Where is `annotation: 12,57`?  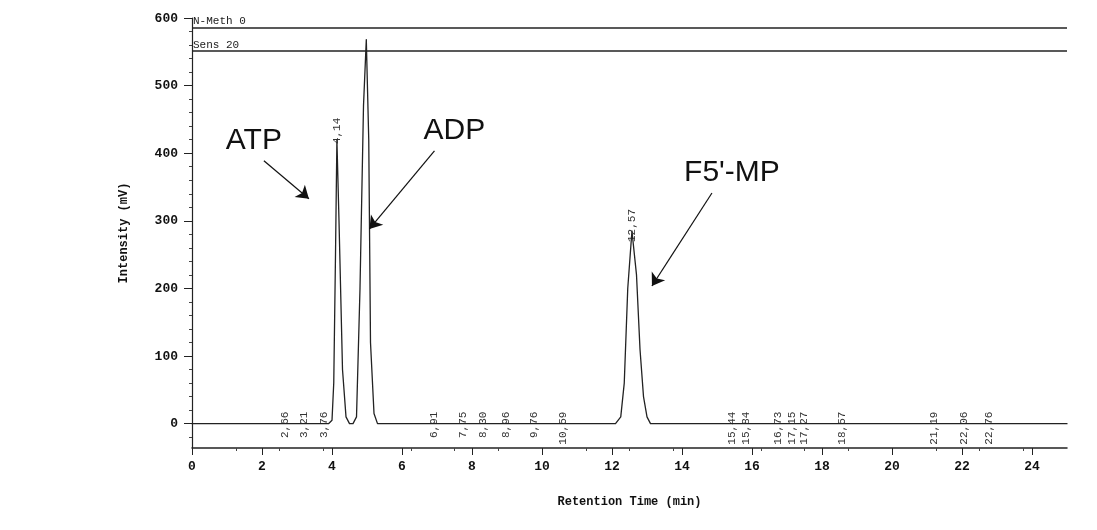 annotation: 12,57 is located at coordinates (631, 225).